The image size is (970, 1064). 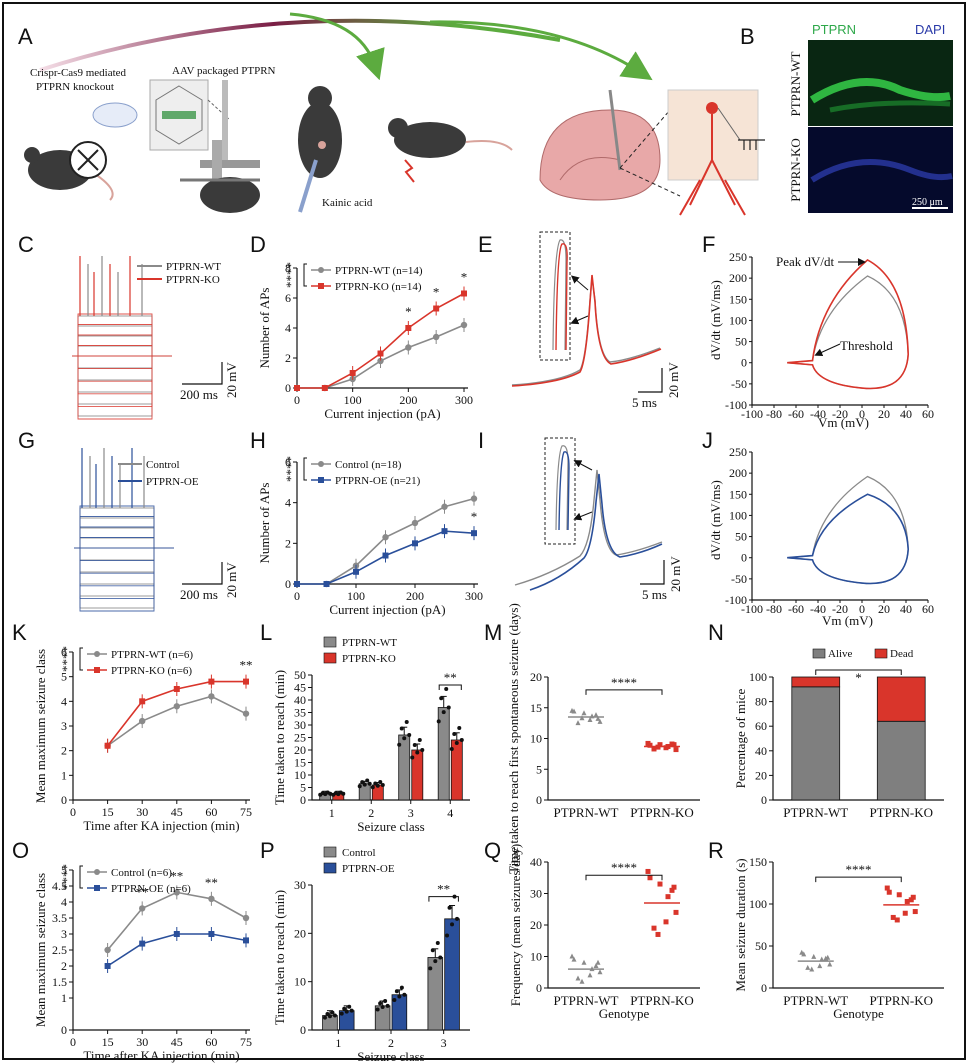 What do you see at coordinates (172, 482) in the screenshot?
I see `legend-G-oe: PTPRN-OE` at bounding box center [172, 482].